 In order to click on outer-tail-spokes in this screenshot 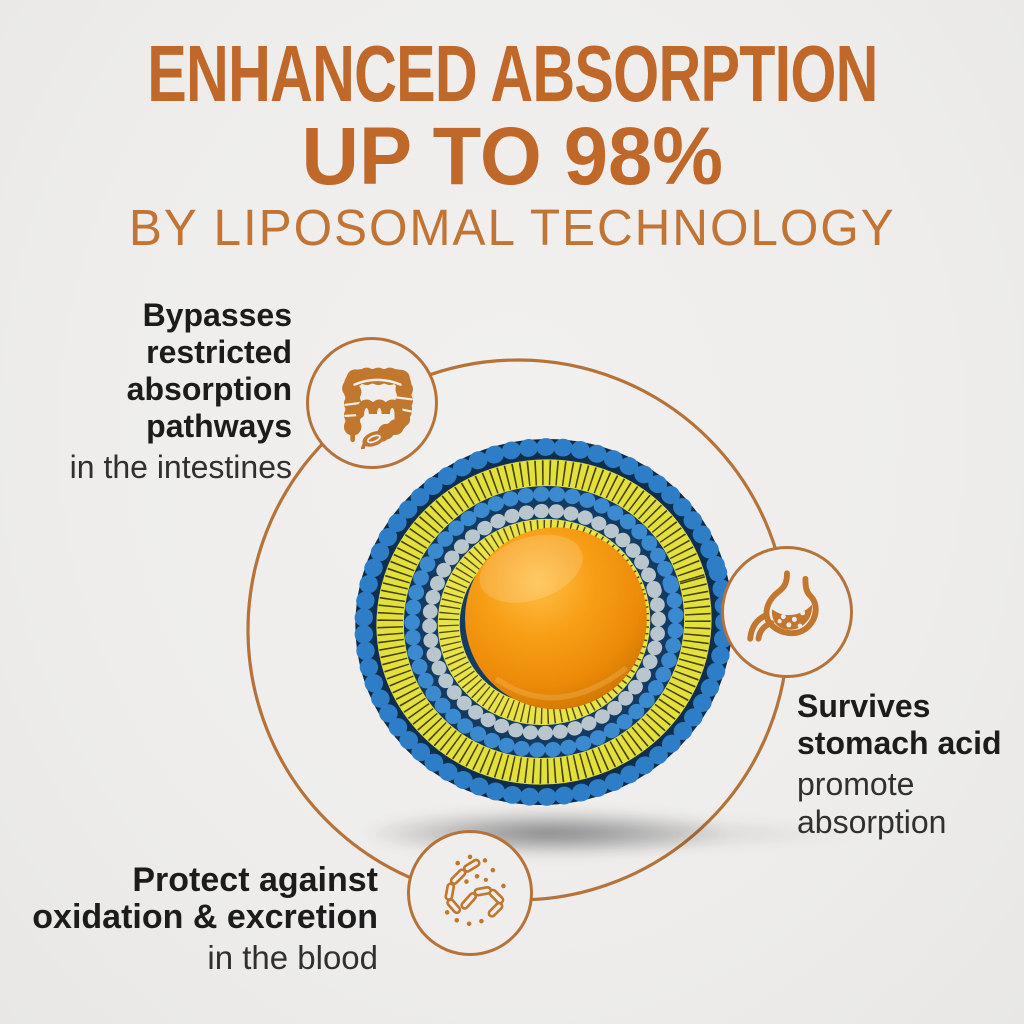, I will do `click(544, 622)`.